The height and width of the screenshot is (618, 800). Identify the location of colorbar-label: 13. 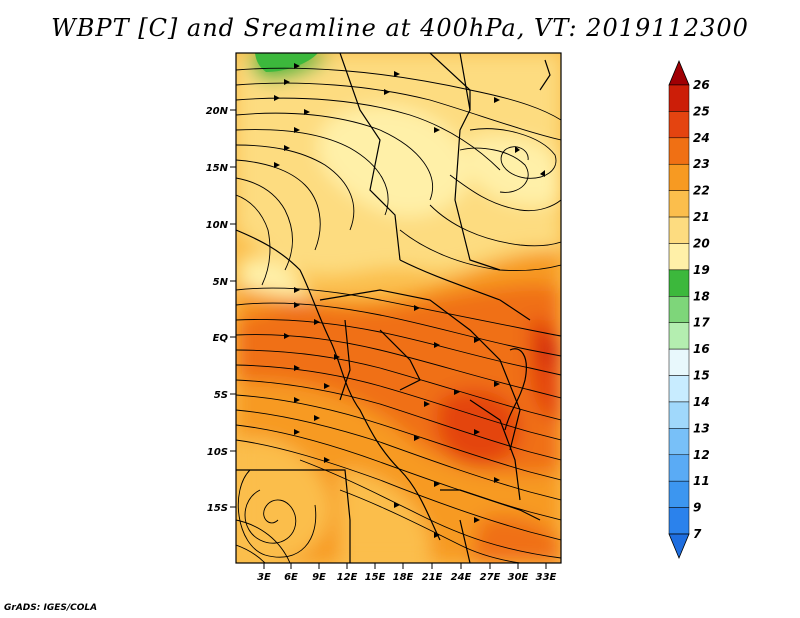
(701, 428).